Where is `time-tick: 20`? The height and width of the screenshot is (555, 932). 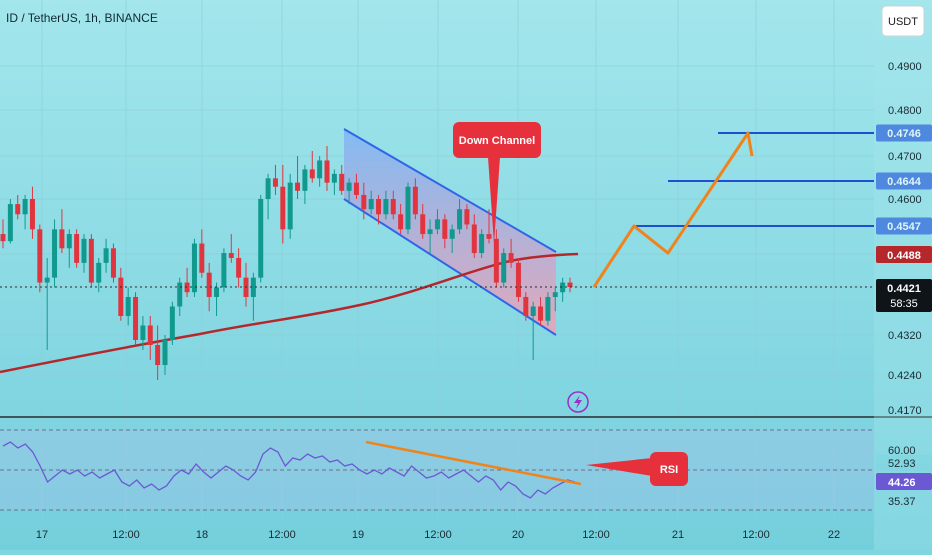 time-tick: 20 is located at coordinates (518, 535).